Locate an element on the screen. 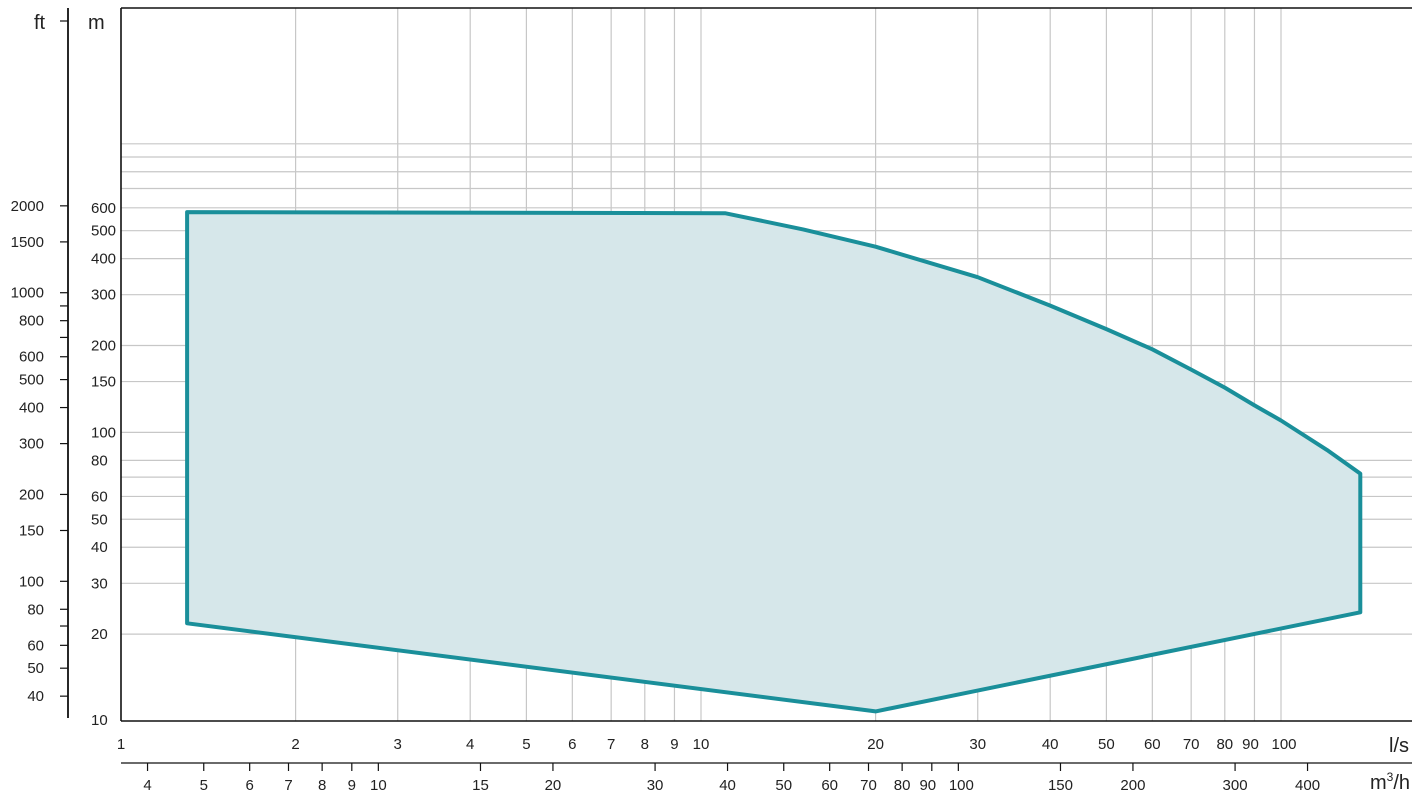  x-tick-label-ls: 30 is located at coordinates (977, 744).